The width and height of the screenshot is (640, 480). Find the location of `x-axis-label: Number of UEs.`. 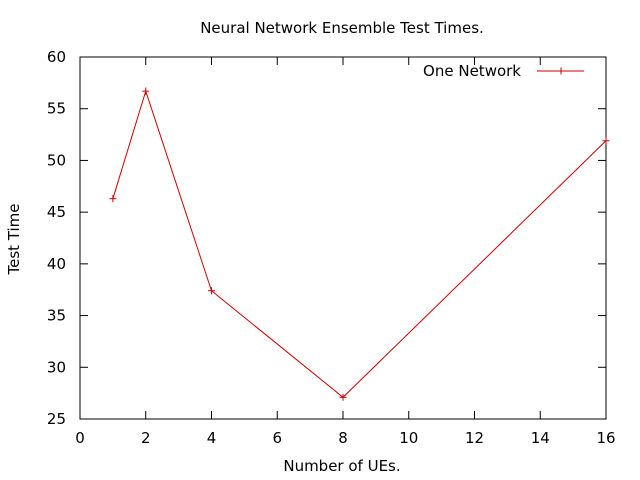

x-axis-label: Number of UEs. is located at coordinates (341, 466).